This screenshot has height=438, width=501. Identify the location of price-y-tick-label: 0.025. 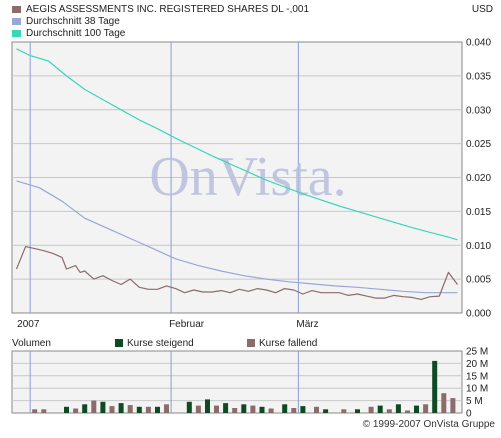
(478, 144).